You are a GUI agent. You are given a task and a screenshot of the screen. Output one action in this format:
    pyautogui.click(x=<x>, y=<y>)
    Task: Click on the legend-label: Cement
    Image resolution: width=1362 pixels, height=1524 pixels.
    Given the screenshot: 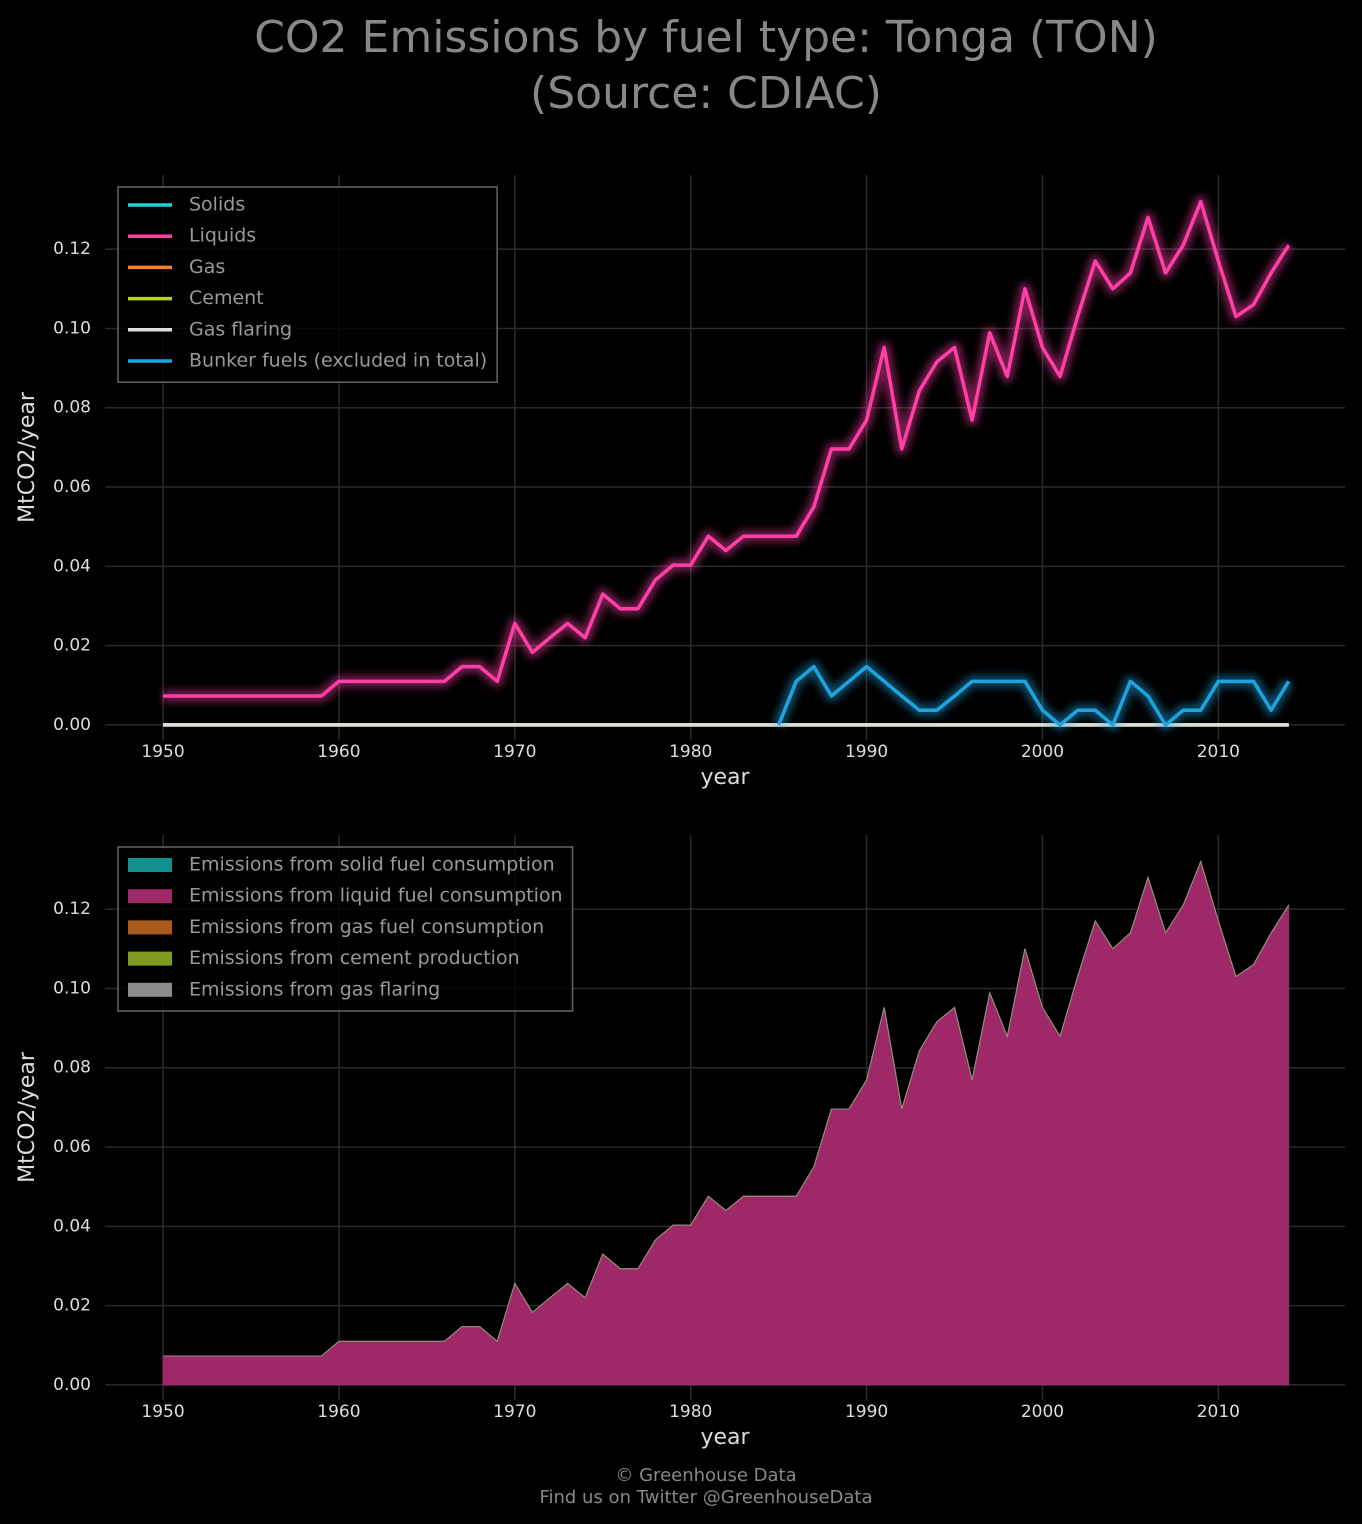 What is the action you would take?
    pyautogui.click(x=226, y=298)
    